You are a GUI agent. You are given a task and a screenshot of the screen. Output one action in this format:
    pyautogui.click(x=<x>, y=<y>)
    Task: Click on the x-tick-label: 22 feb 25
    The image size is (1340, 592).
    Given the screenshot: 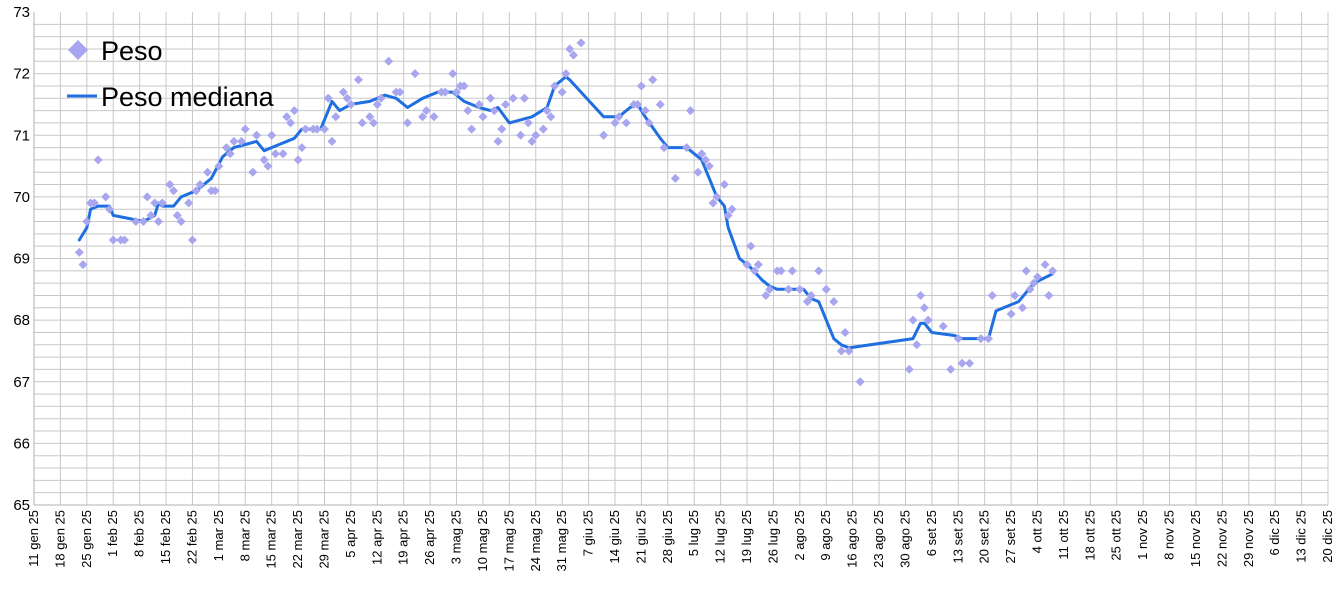 What is the action you would take?
    pyautogui.click(x=191, y=537)
    